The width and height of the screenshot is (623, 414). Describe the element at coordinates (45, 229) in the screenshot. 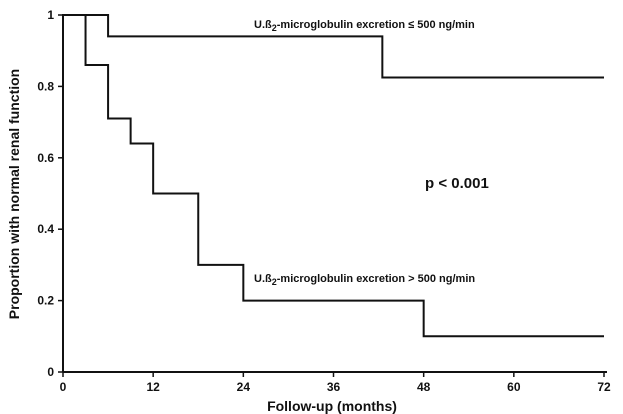

I see `y-tick-label: 0.4` at that location.